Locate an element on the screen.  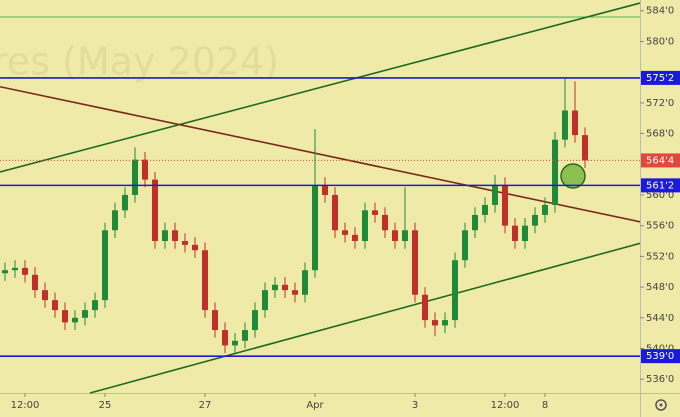
y-tick-label: 548'0 is located at coordinates (660, 287).